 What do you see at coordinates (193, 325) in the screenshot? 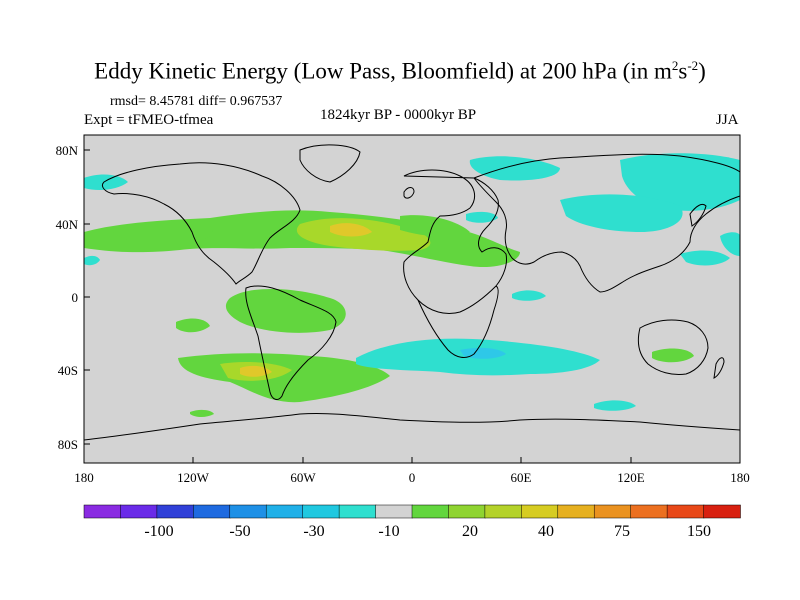
I see `anomaly-small-pacific-green` at bounding box center [193, 325].